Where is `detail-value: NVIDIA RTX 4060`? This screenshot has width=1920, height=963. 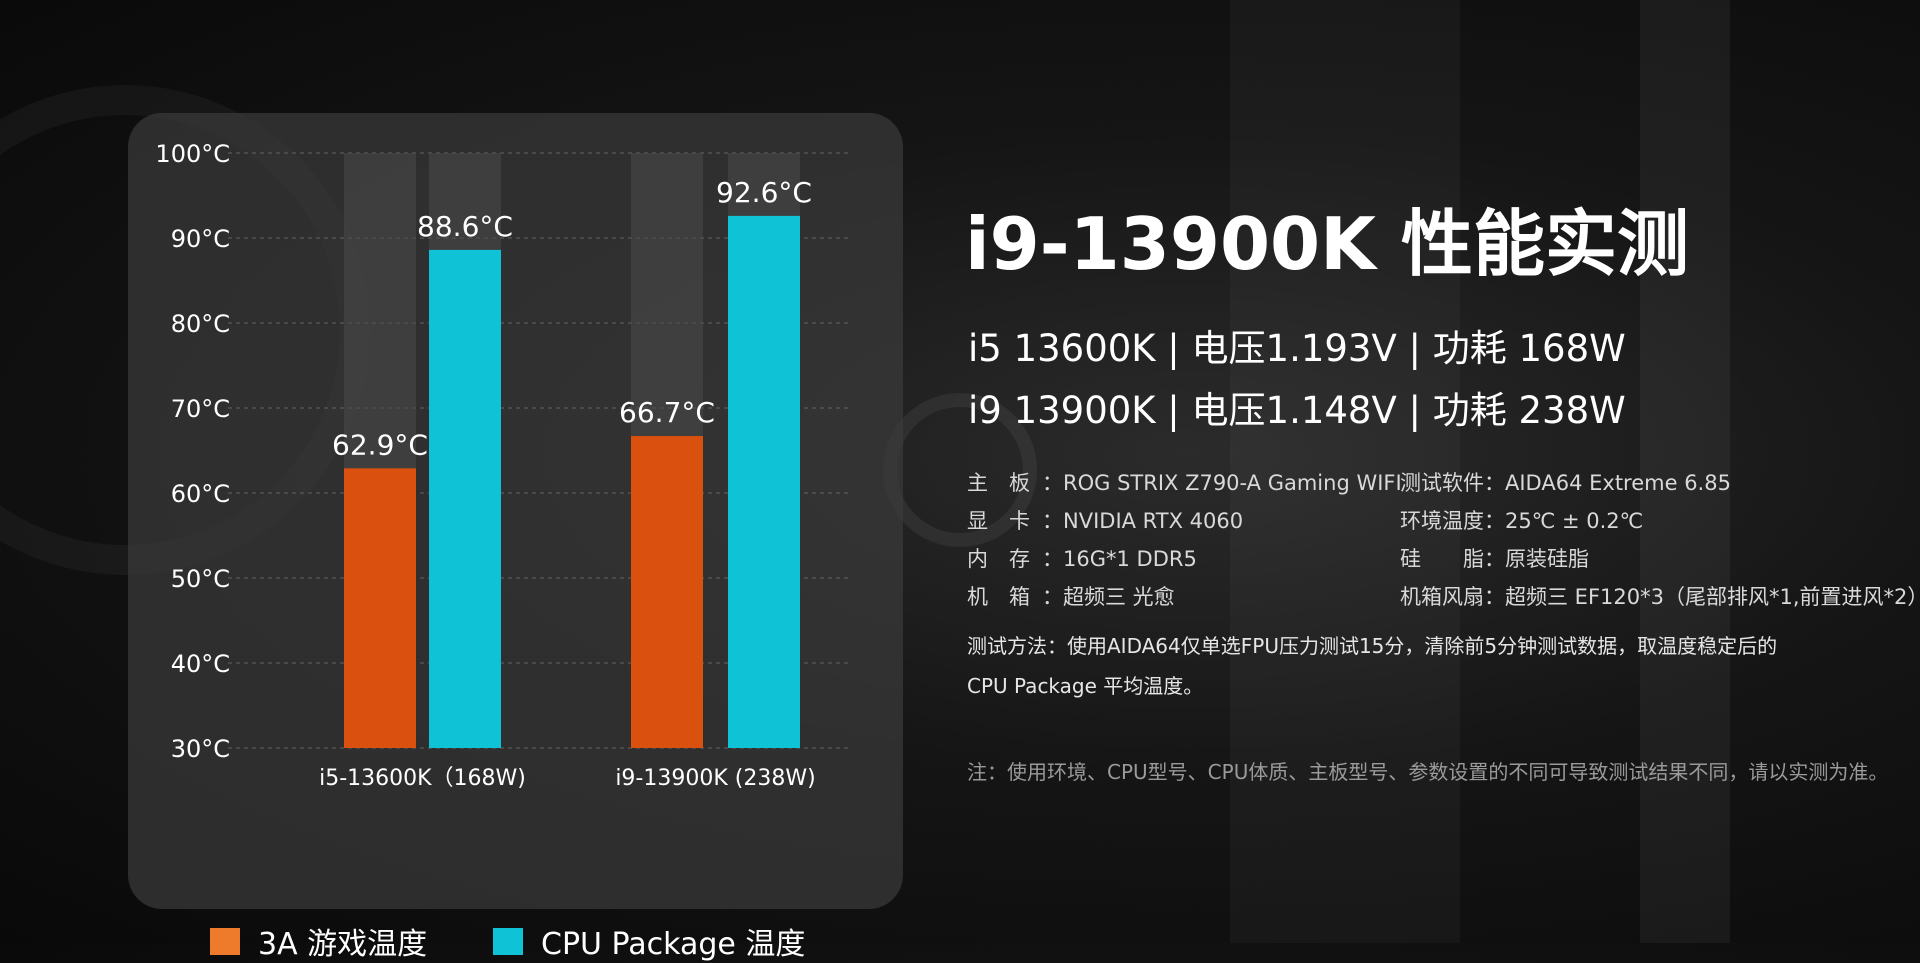 detail-value: NVIDIA RTX 4060 is located at coordinates (1153, 521).